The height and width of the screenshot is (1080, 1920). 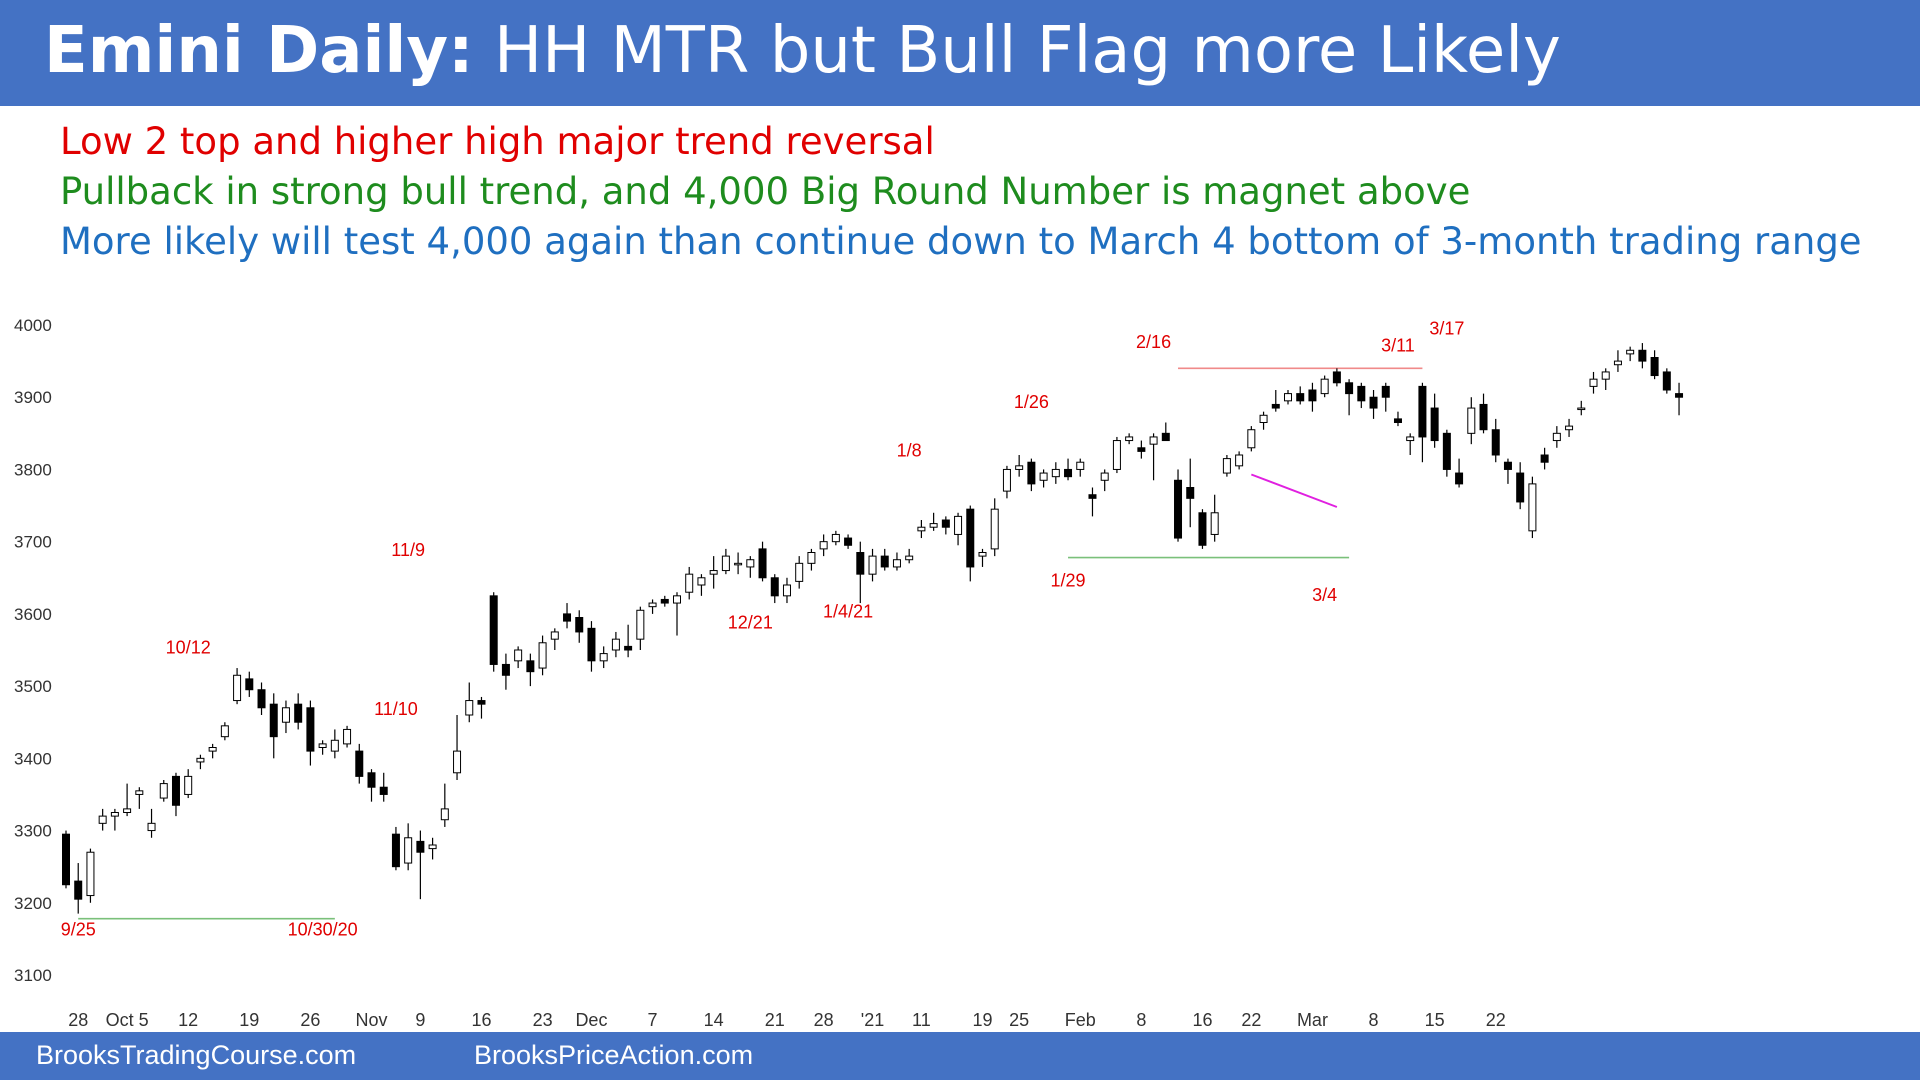 What do you see at coordinates (33, 831) in the screenshot?
I see `y-tick-label: 3300` at bounding box center [33, 831].